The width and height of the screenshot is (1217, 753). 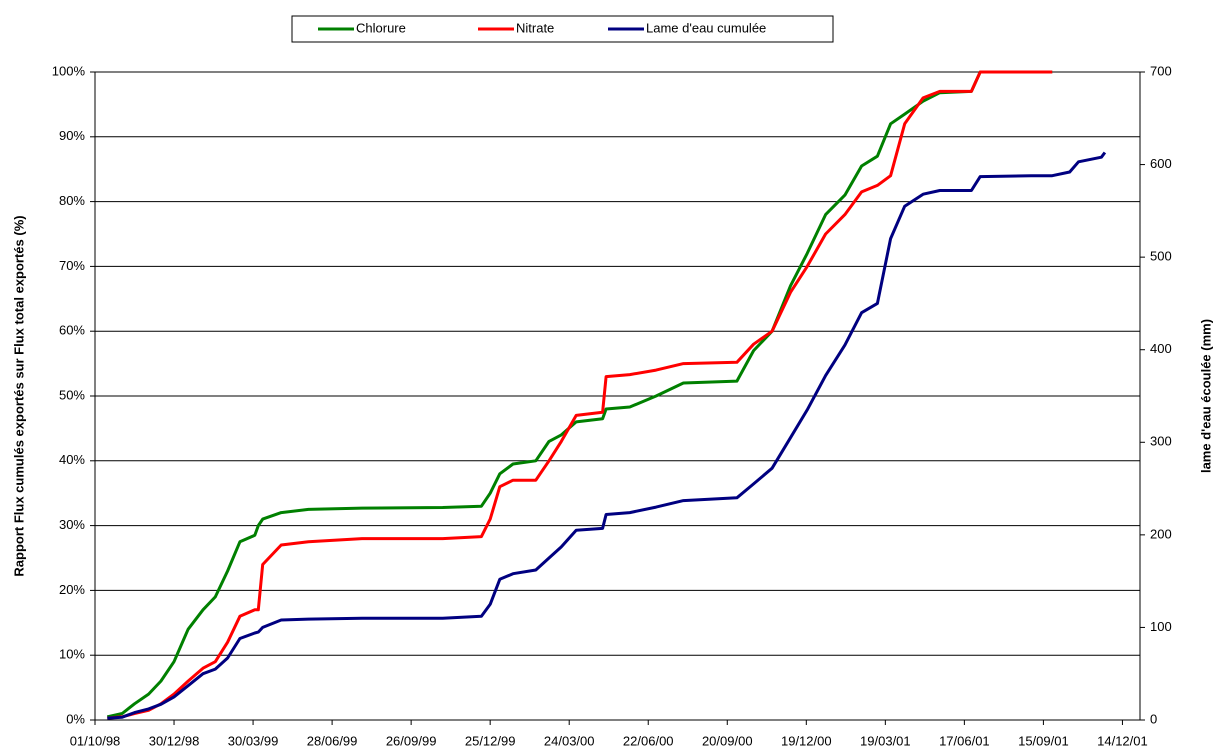 What do you see at coordinates (562, 29) in the screenshot?
I see `legend-box` at bounding box center [562, 29].